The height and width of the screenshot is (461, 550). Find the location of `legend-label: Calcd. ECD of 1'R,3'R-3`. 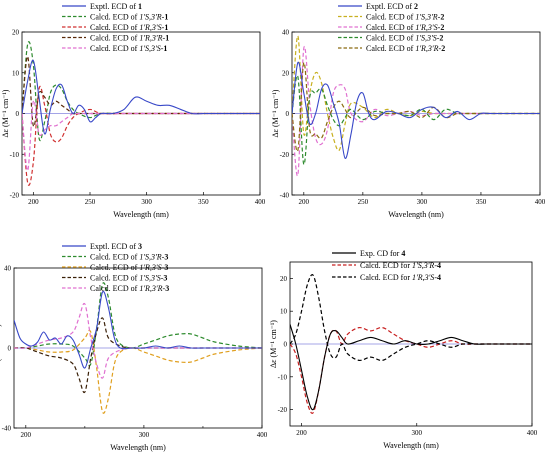

legend-label: Calcd. ECD of 1'R,3'R-3 is located at coordinates (129, 288).